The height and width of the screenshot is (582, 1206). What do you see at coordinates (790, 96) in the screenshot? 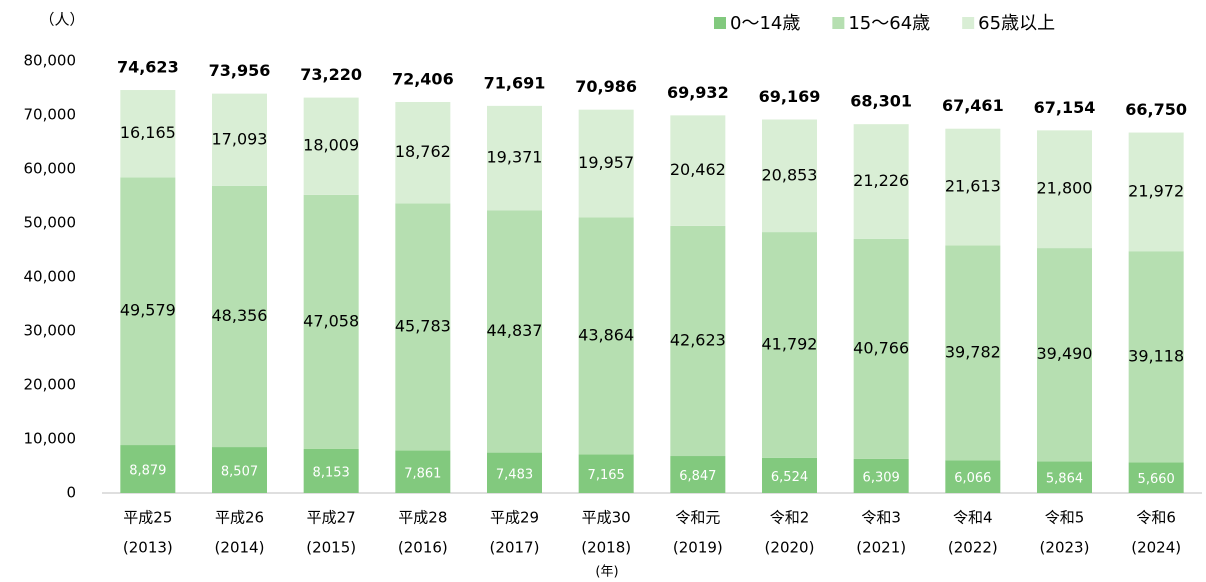
I see `total-label: 69,169` at bounding box center [790, 96].